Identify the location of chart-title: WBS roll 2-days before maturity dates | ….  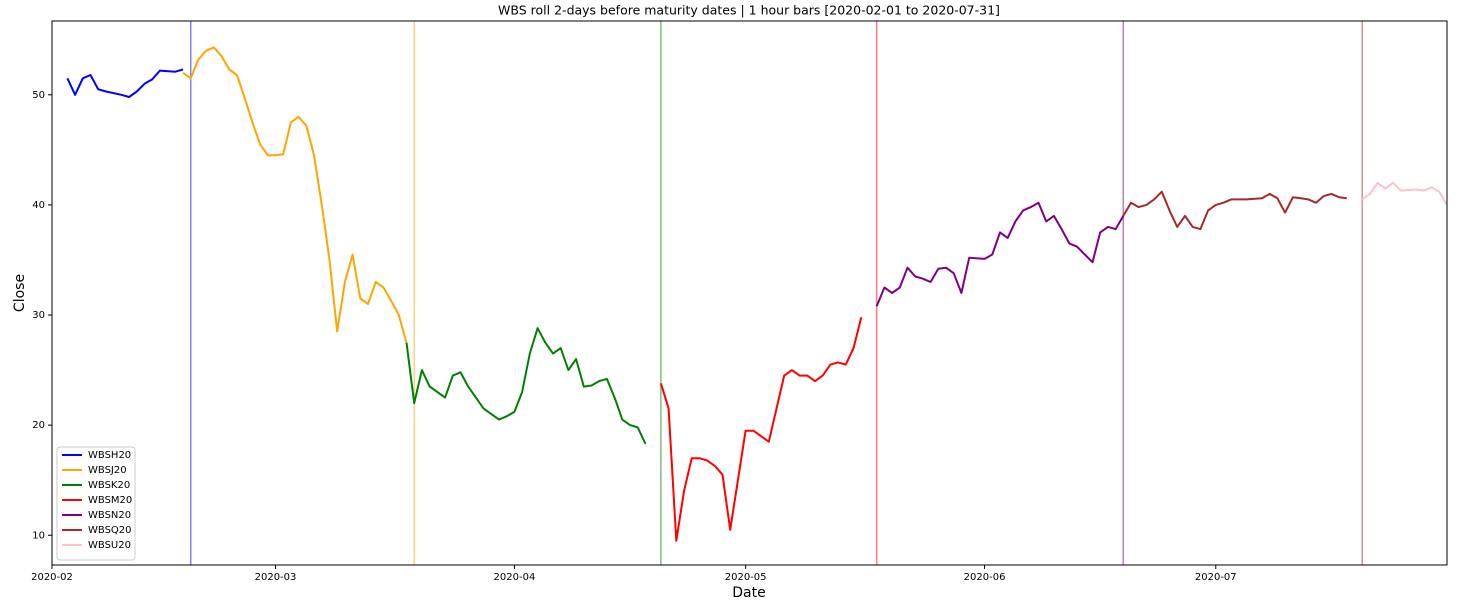
(749, 10).